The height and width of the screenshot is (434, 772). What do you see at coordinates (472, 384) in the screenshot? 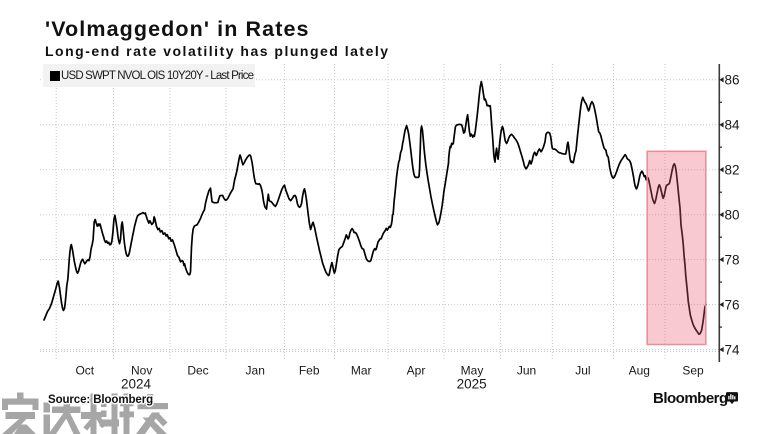
I see `svg-text: 2025` at bounding box center [472, 384].